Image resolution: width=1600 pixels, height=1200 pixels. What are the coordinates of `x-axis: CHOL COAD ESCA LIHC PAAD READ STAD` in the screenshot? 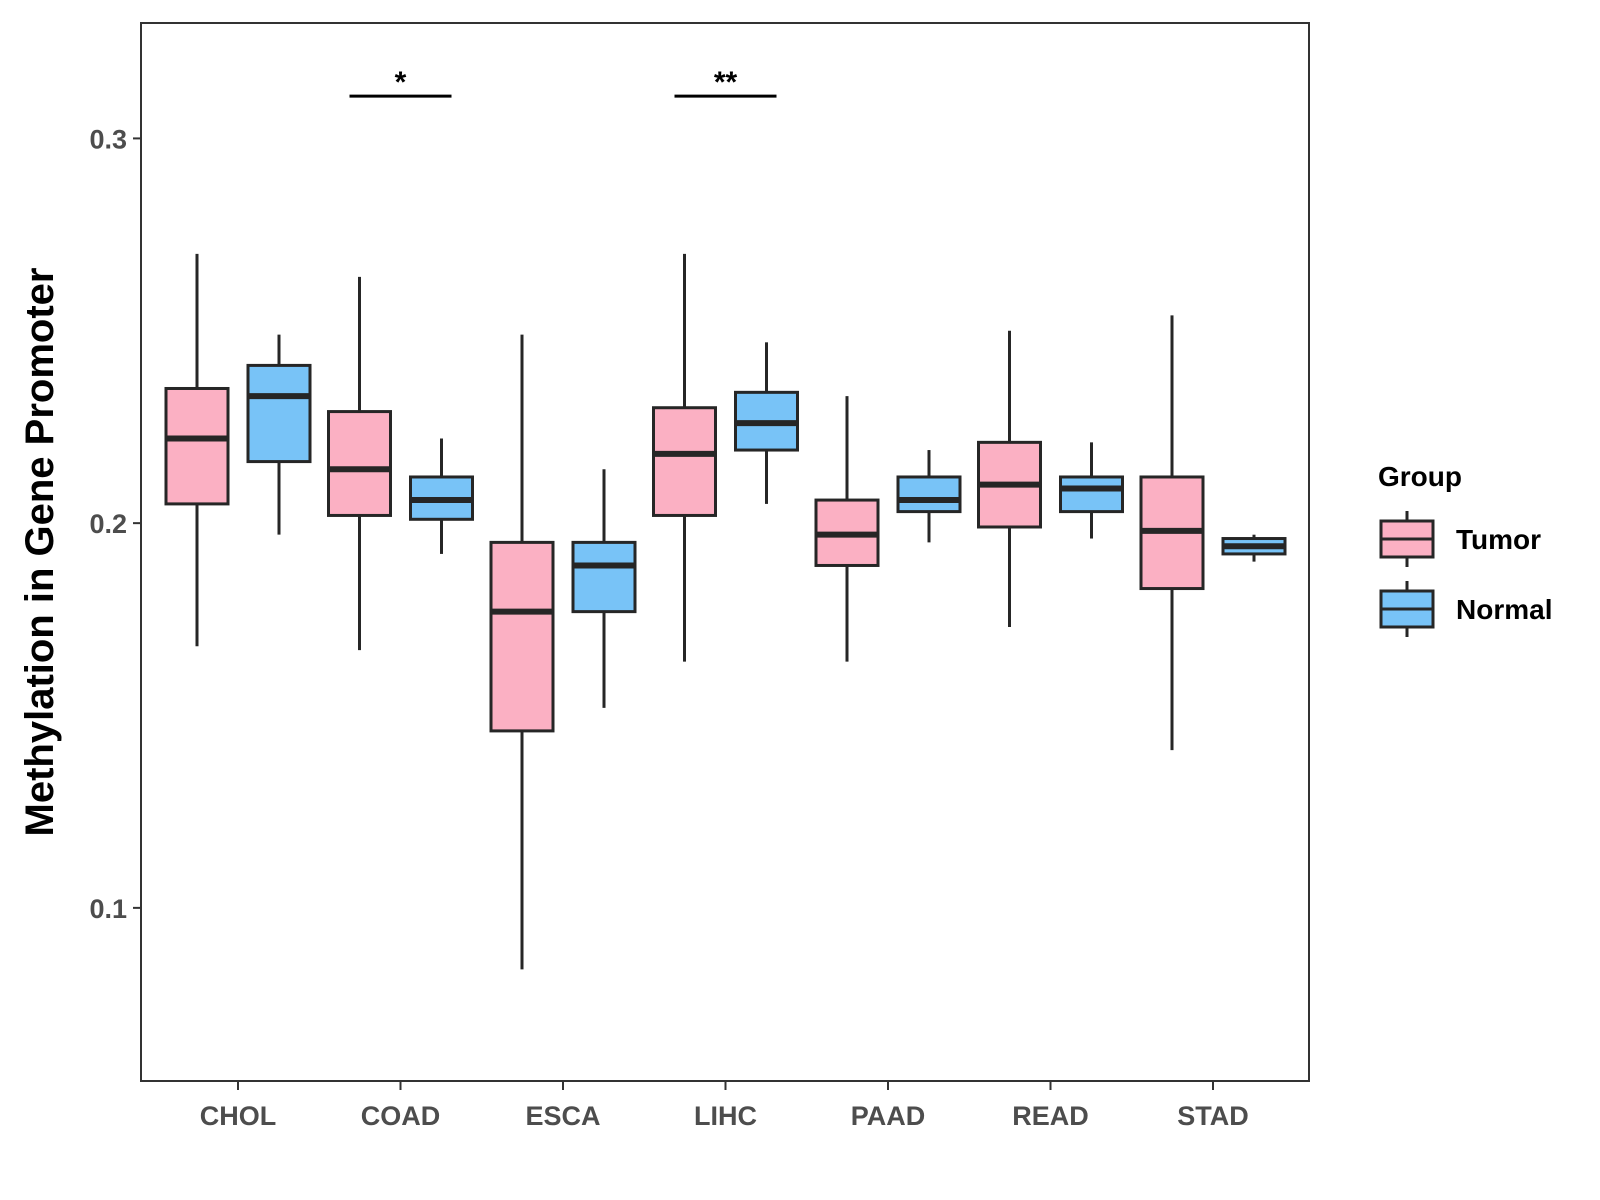 It's located at (724, 1106).